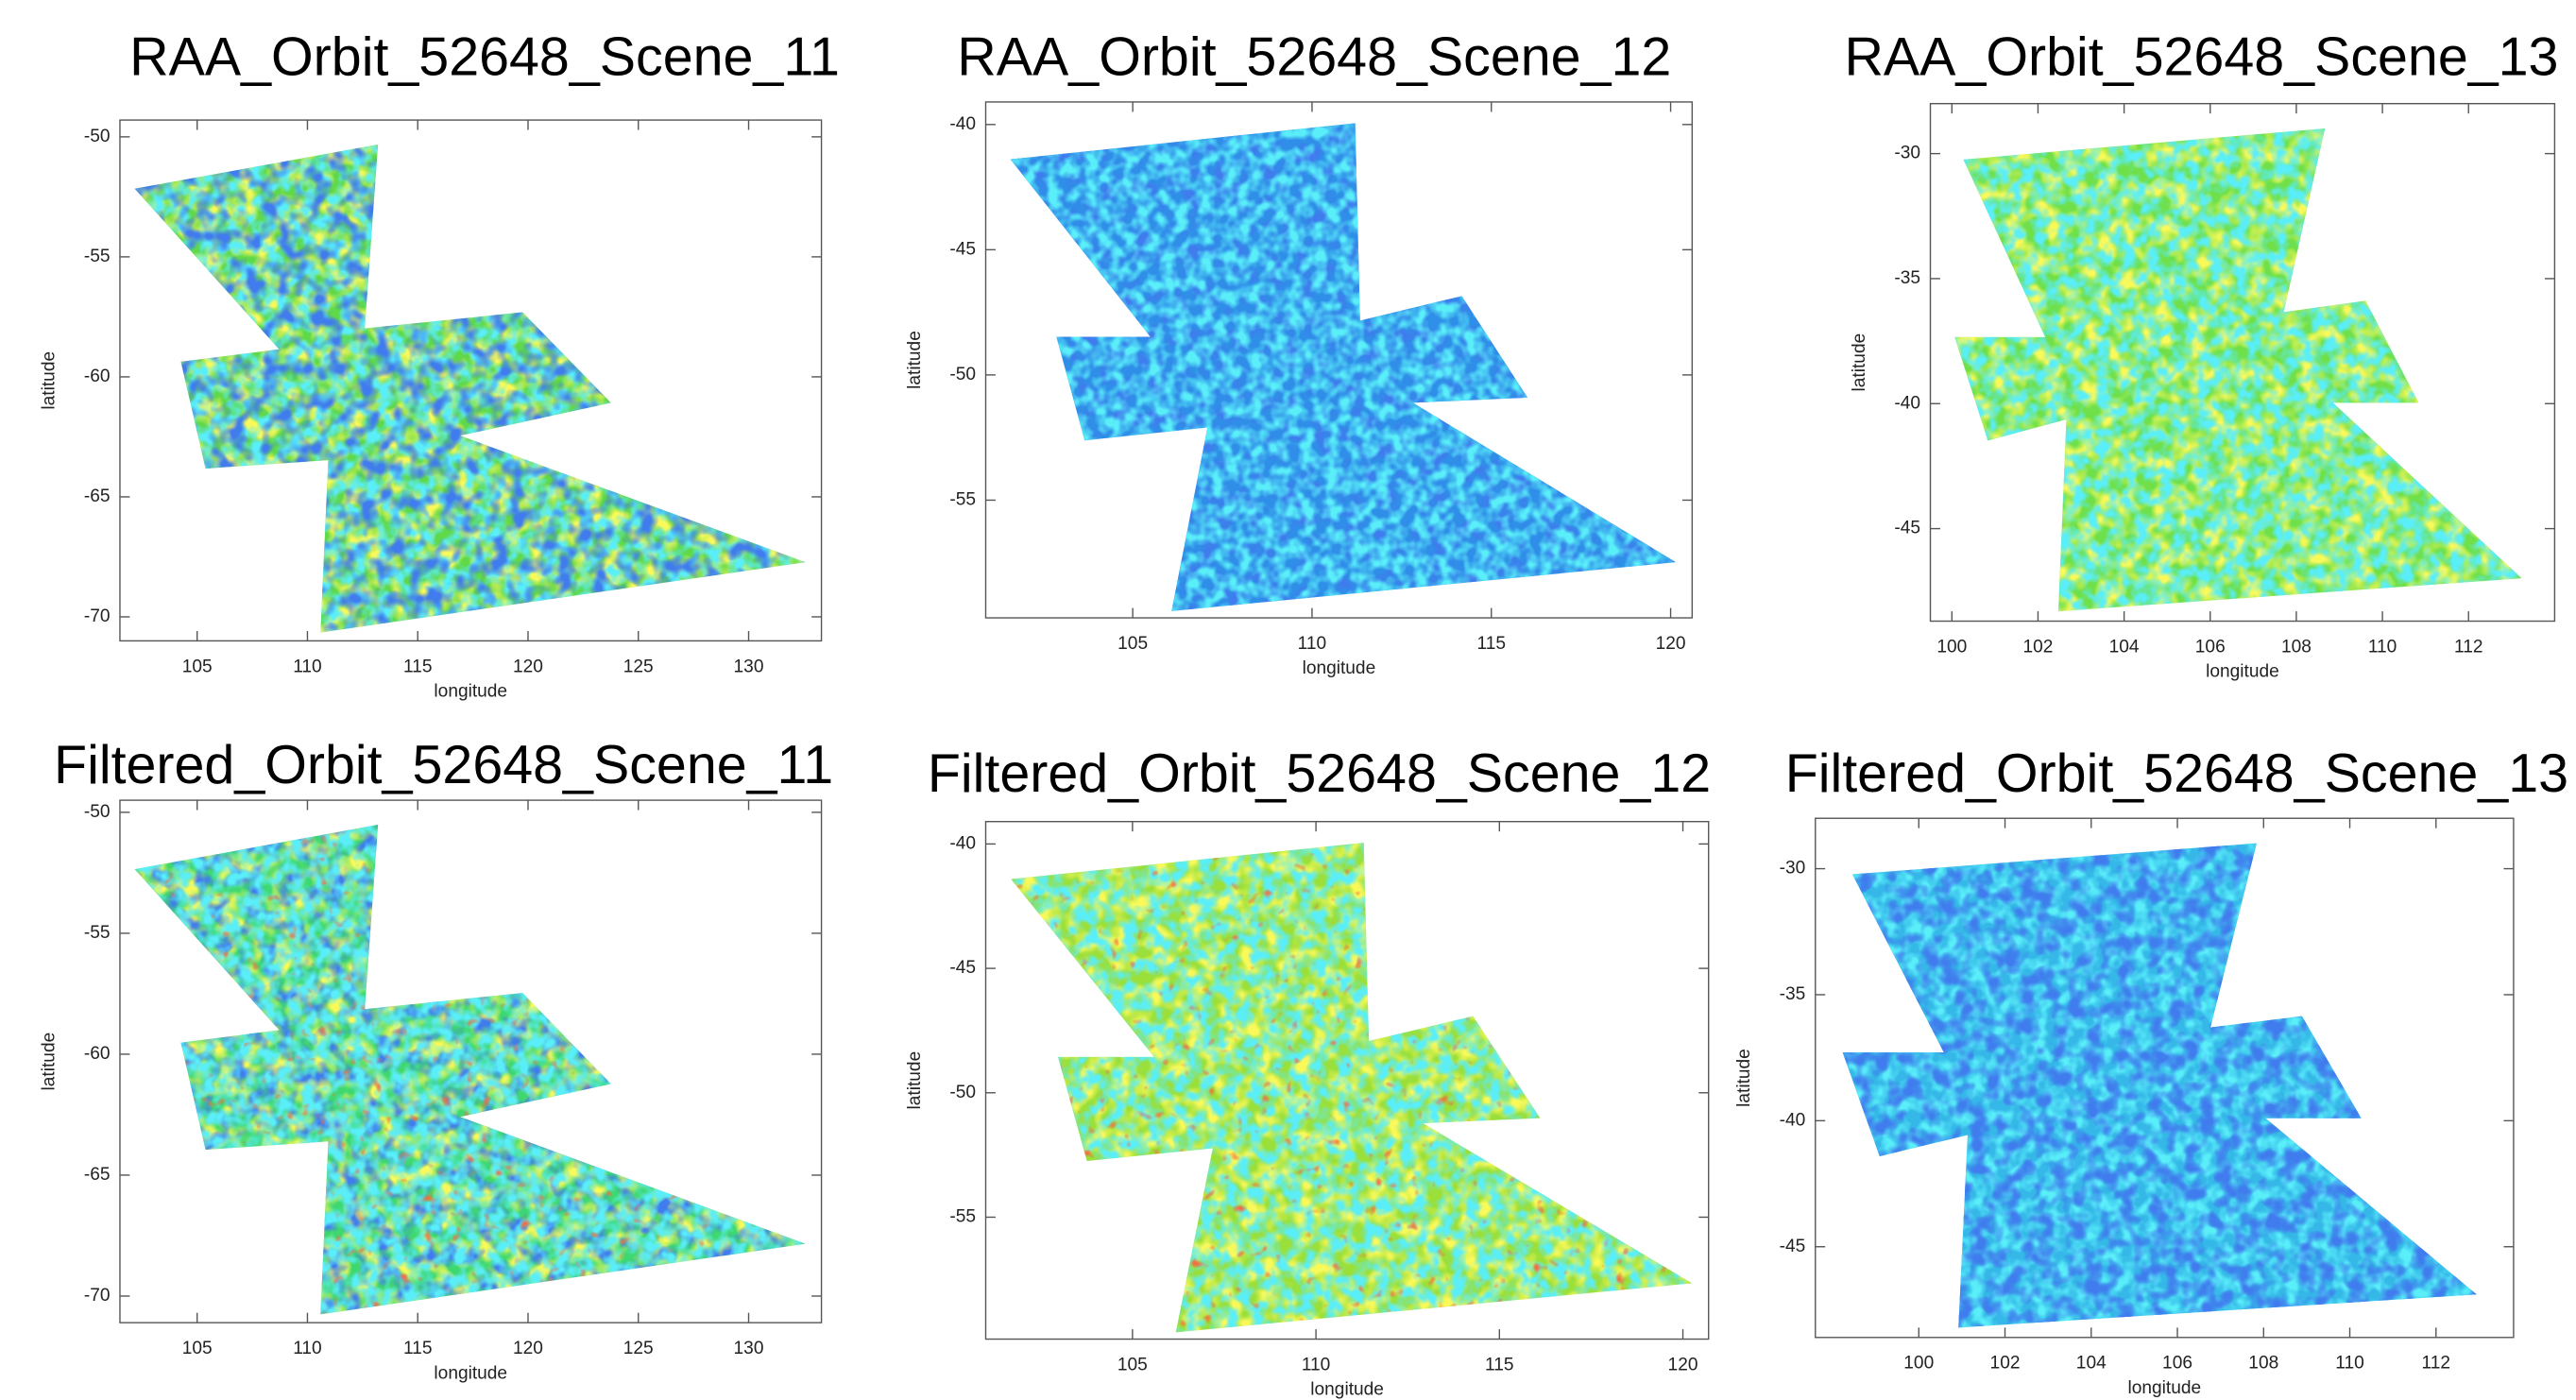 The height and width of the screenshot is (1400, 2576). I want to click on chart-title: RAA_Orbit_52648_Scene_12, so click(1314, 57).